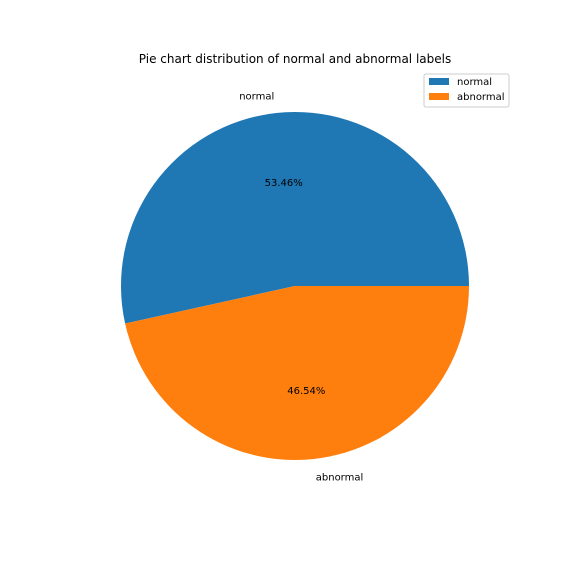 Image resolution: width=576 pixels, height=581 pixels. What do you see at coordinates (481, 97) in the screenshot?
I see `legend-label-abnormal: abnormal` at bounding box center [481, 97].